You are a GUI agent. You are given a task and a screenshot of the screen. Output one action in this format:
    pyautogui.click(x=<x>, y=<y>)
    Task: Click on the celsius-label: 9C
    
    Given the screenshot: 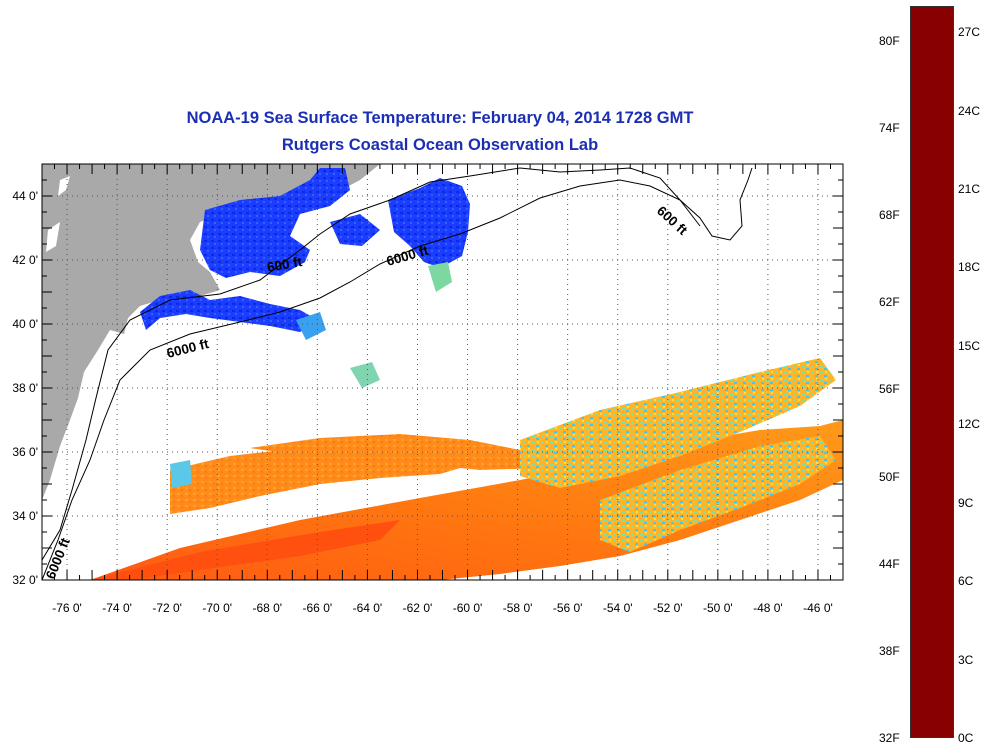 What is the action you would take?
    pyautogui.click(x=966, y=502)
    